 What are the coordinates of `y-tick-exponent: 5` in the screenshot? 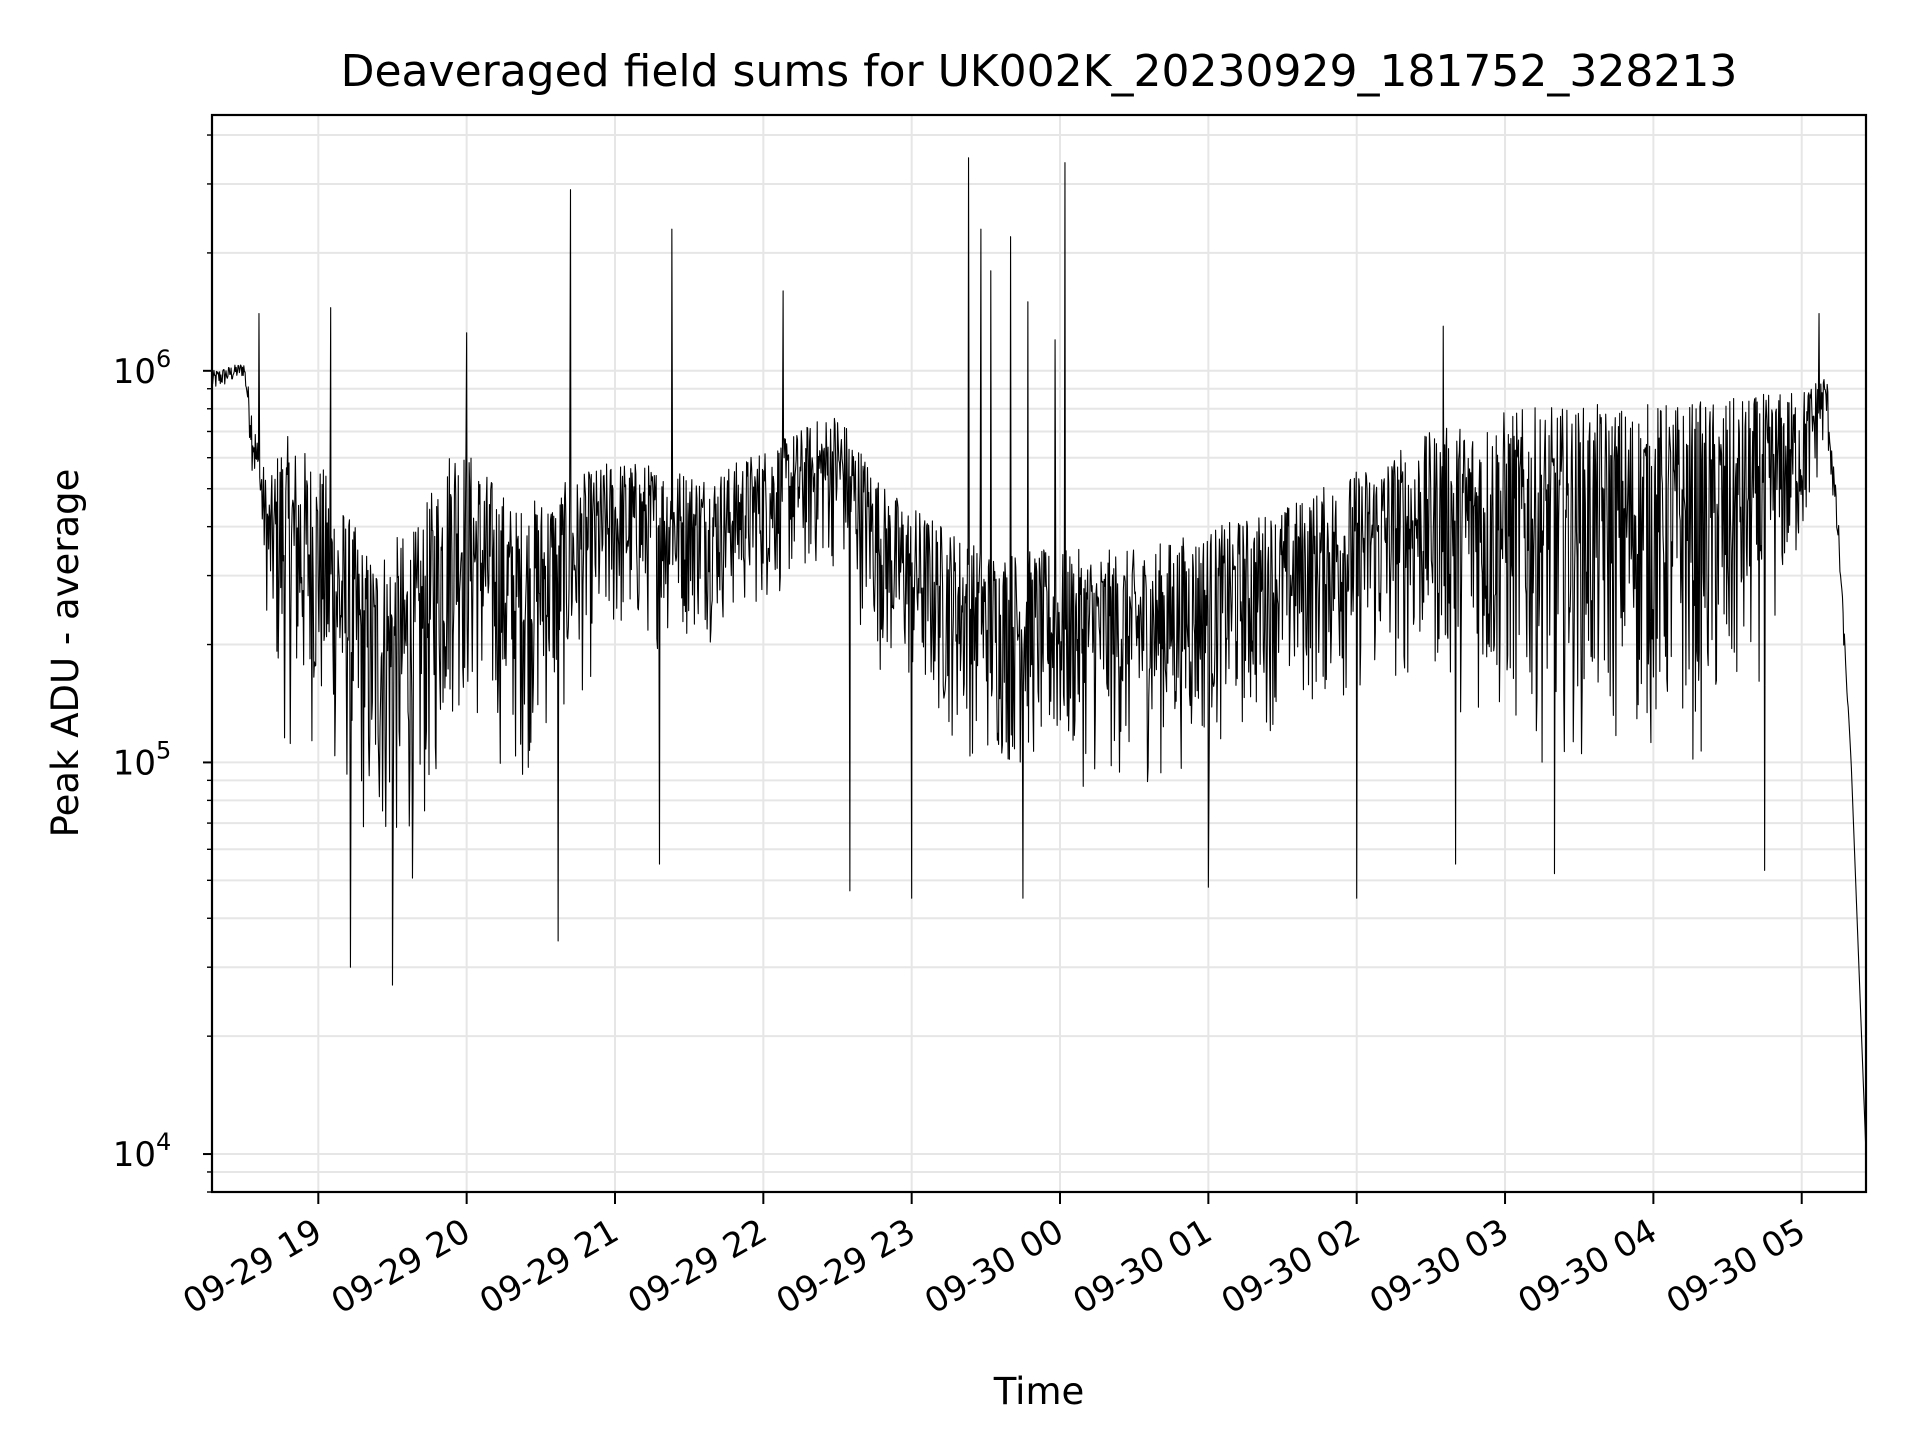 It's located at (163, 750).